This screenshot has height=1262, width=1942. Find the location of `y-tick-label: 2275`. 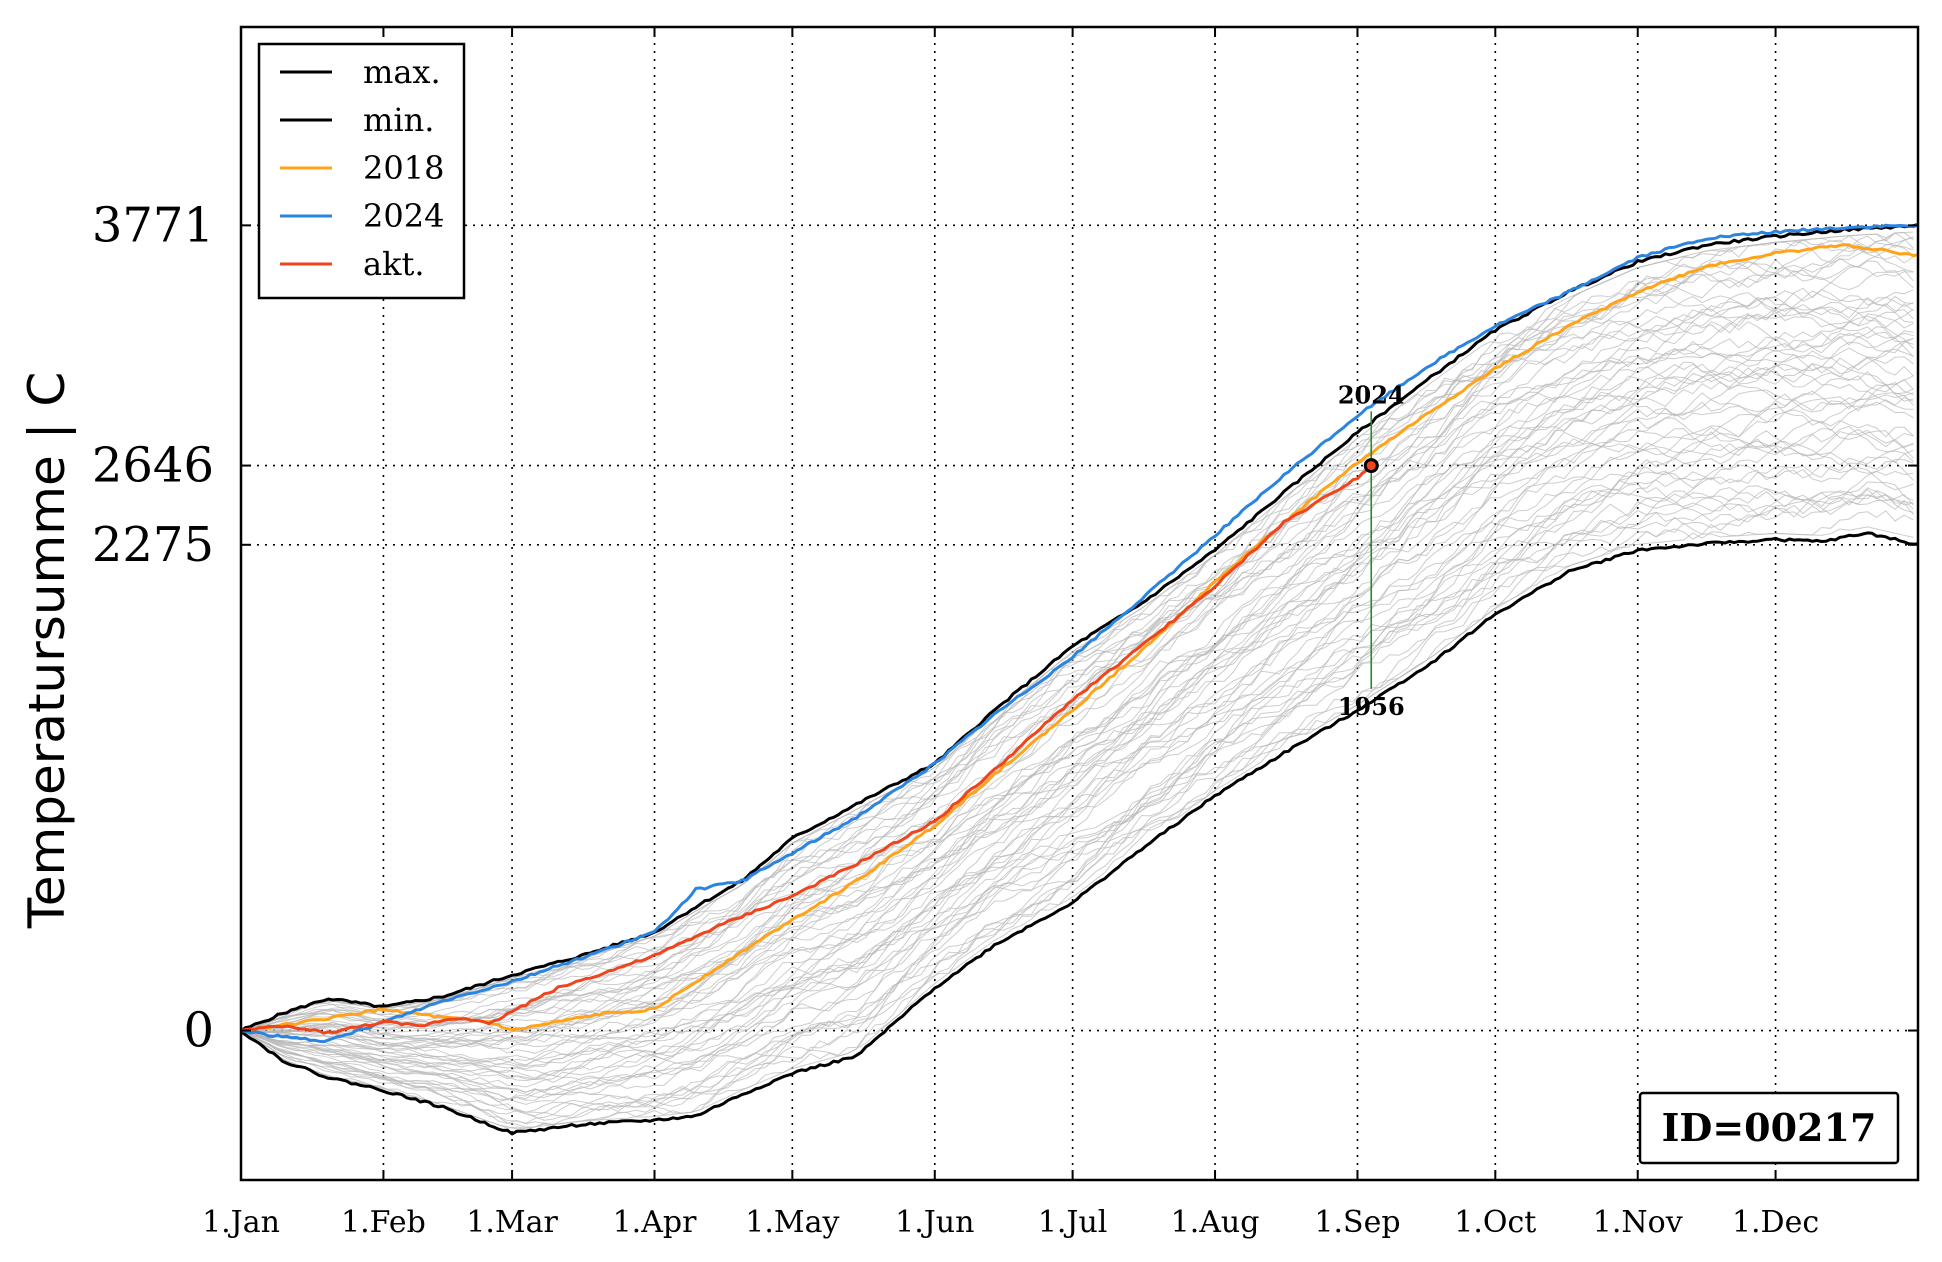

y-tick-label: 2275 is located at coordinates (153, 545).